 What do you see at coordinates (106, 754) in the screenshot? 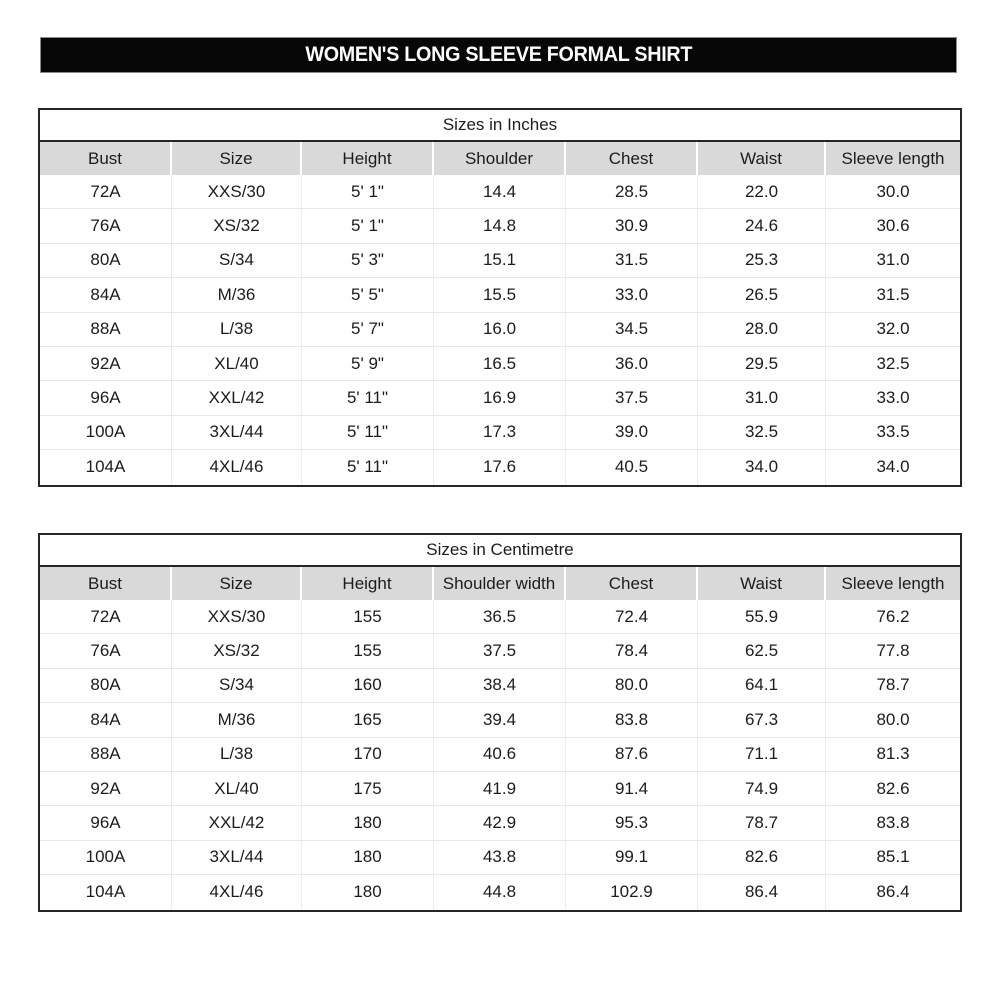
I see `table-cell: 88A` at bounding box center [106, 754].